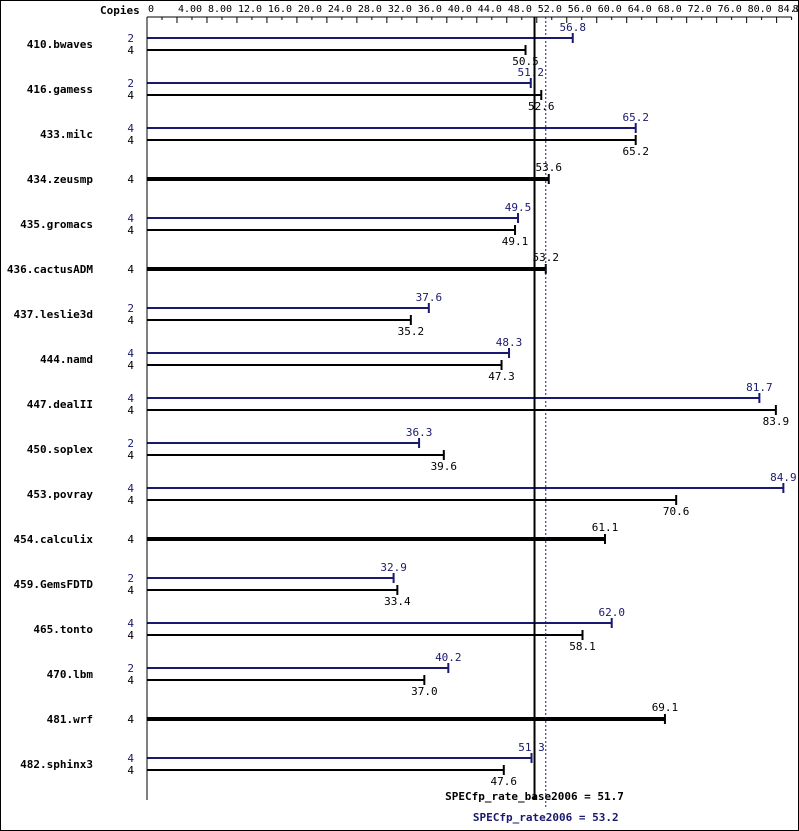  Describe the element at coordinates (610, 9) in the screenshot. I see `x-tick-label: 60.0` at that location.